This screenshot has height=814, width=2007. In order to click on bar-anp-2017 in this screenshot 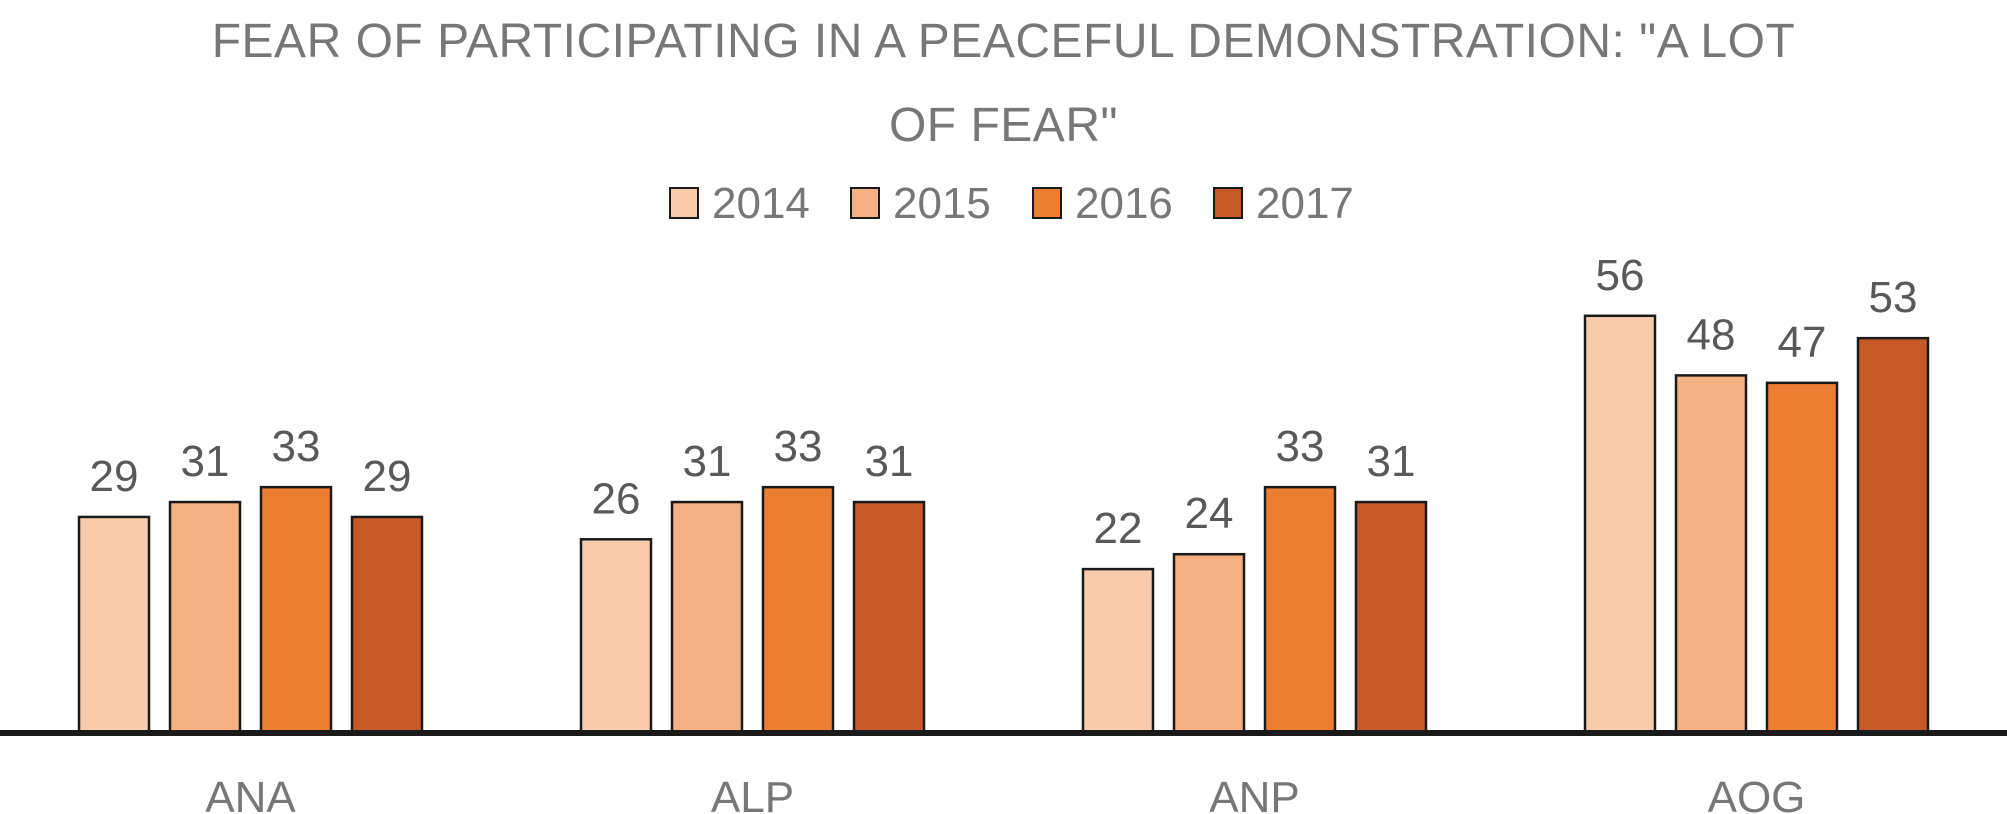, I will do `click(1391, 617)`.